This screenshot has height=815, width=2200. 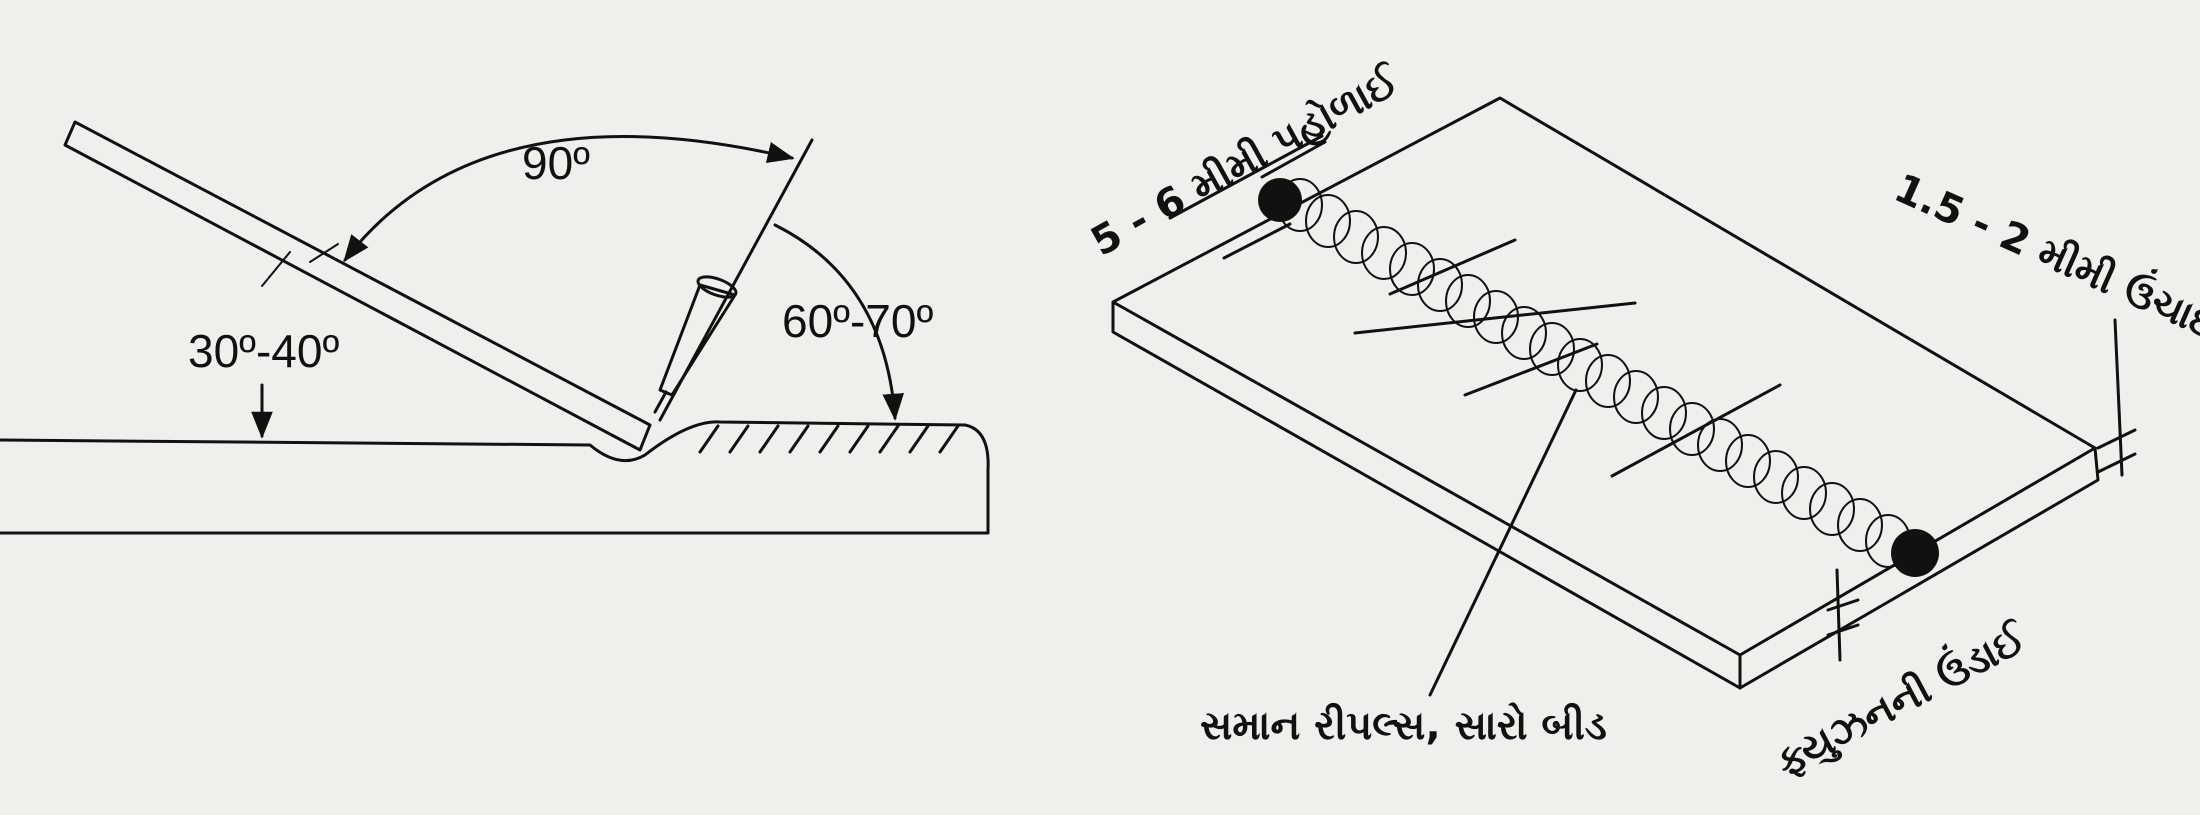 I want to click on electrode-rod, so click(x=357, y=286).